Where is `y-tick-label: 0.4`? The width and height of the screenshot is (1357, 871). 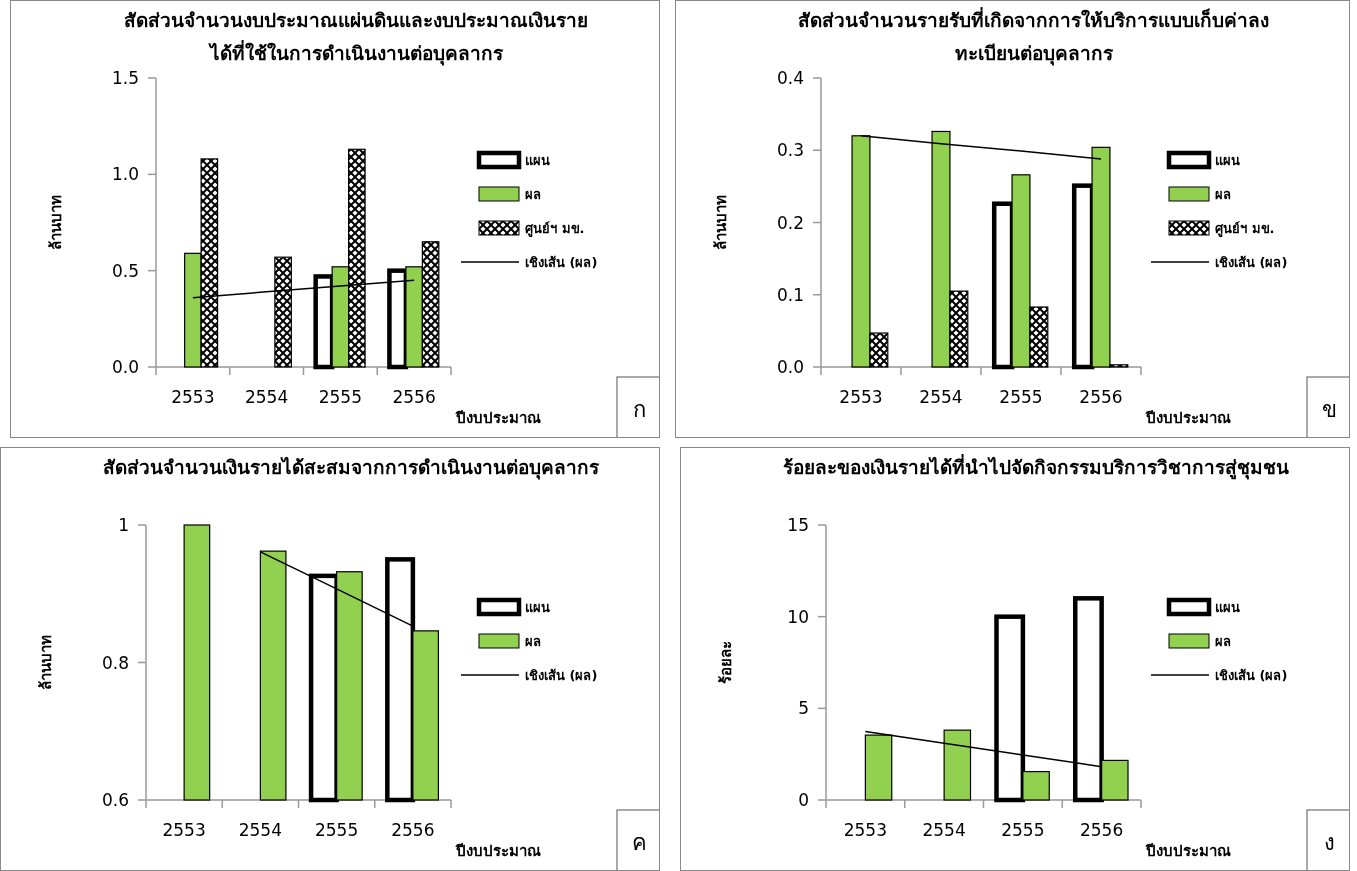 y-tick-label: 0.4 is located at coordinates (790, 78).